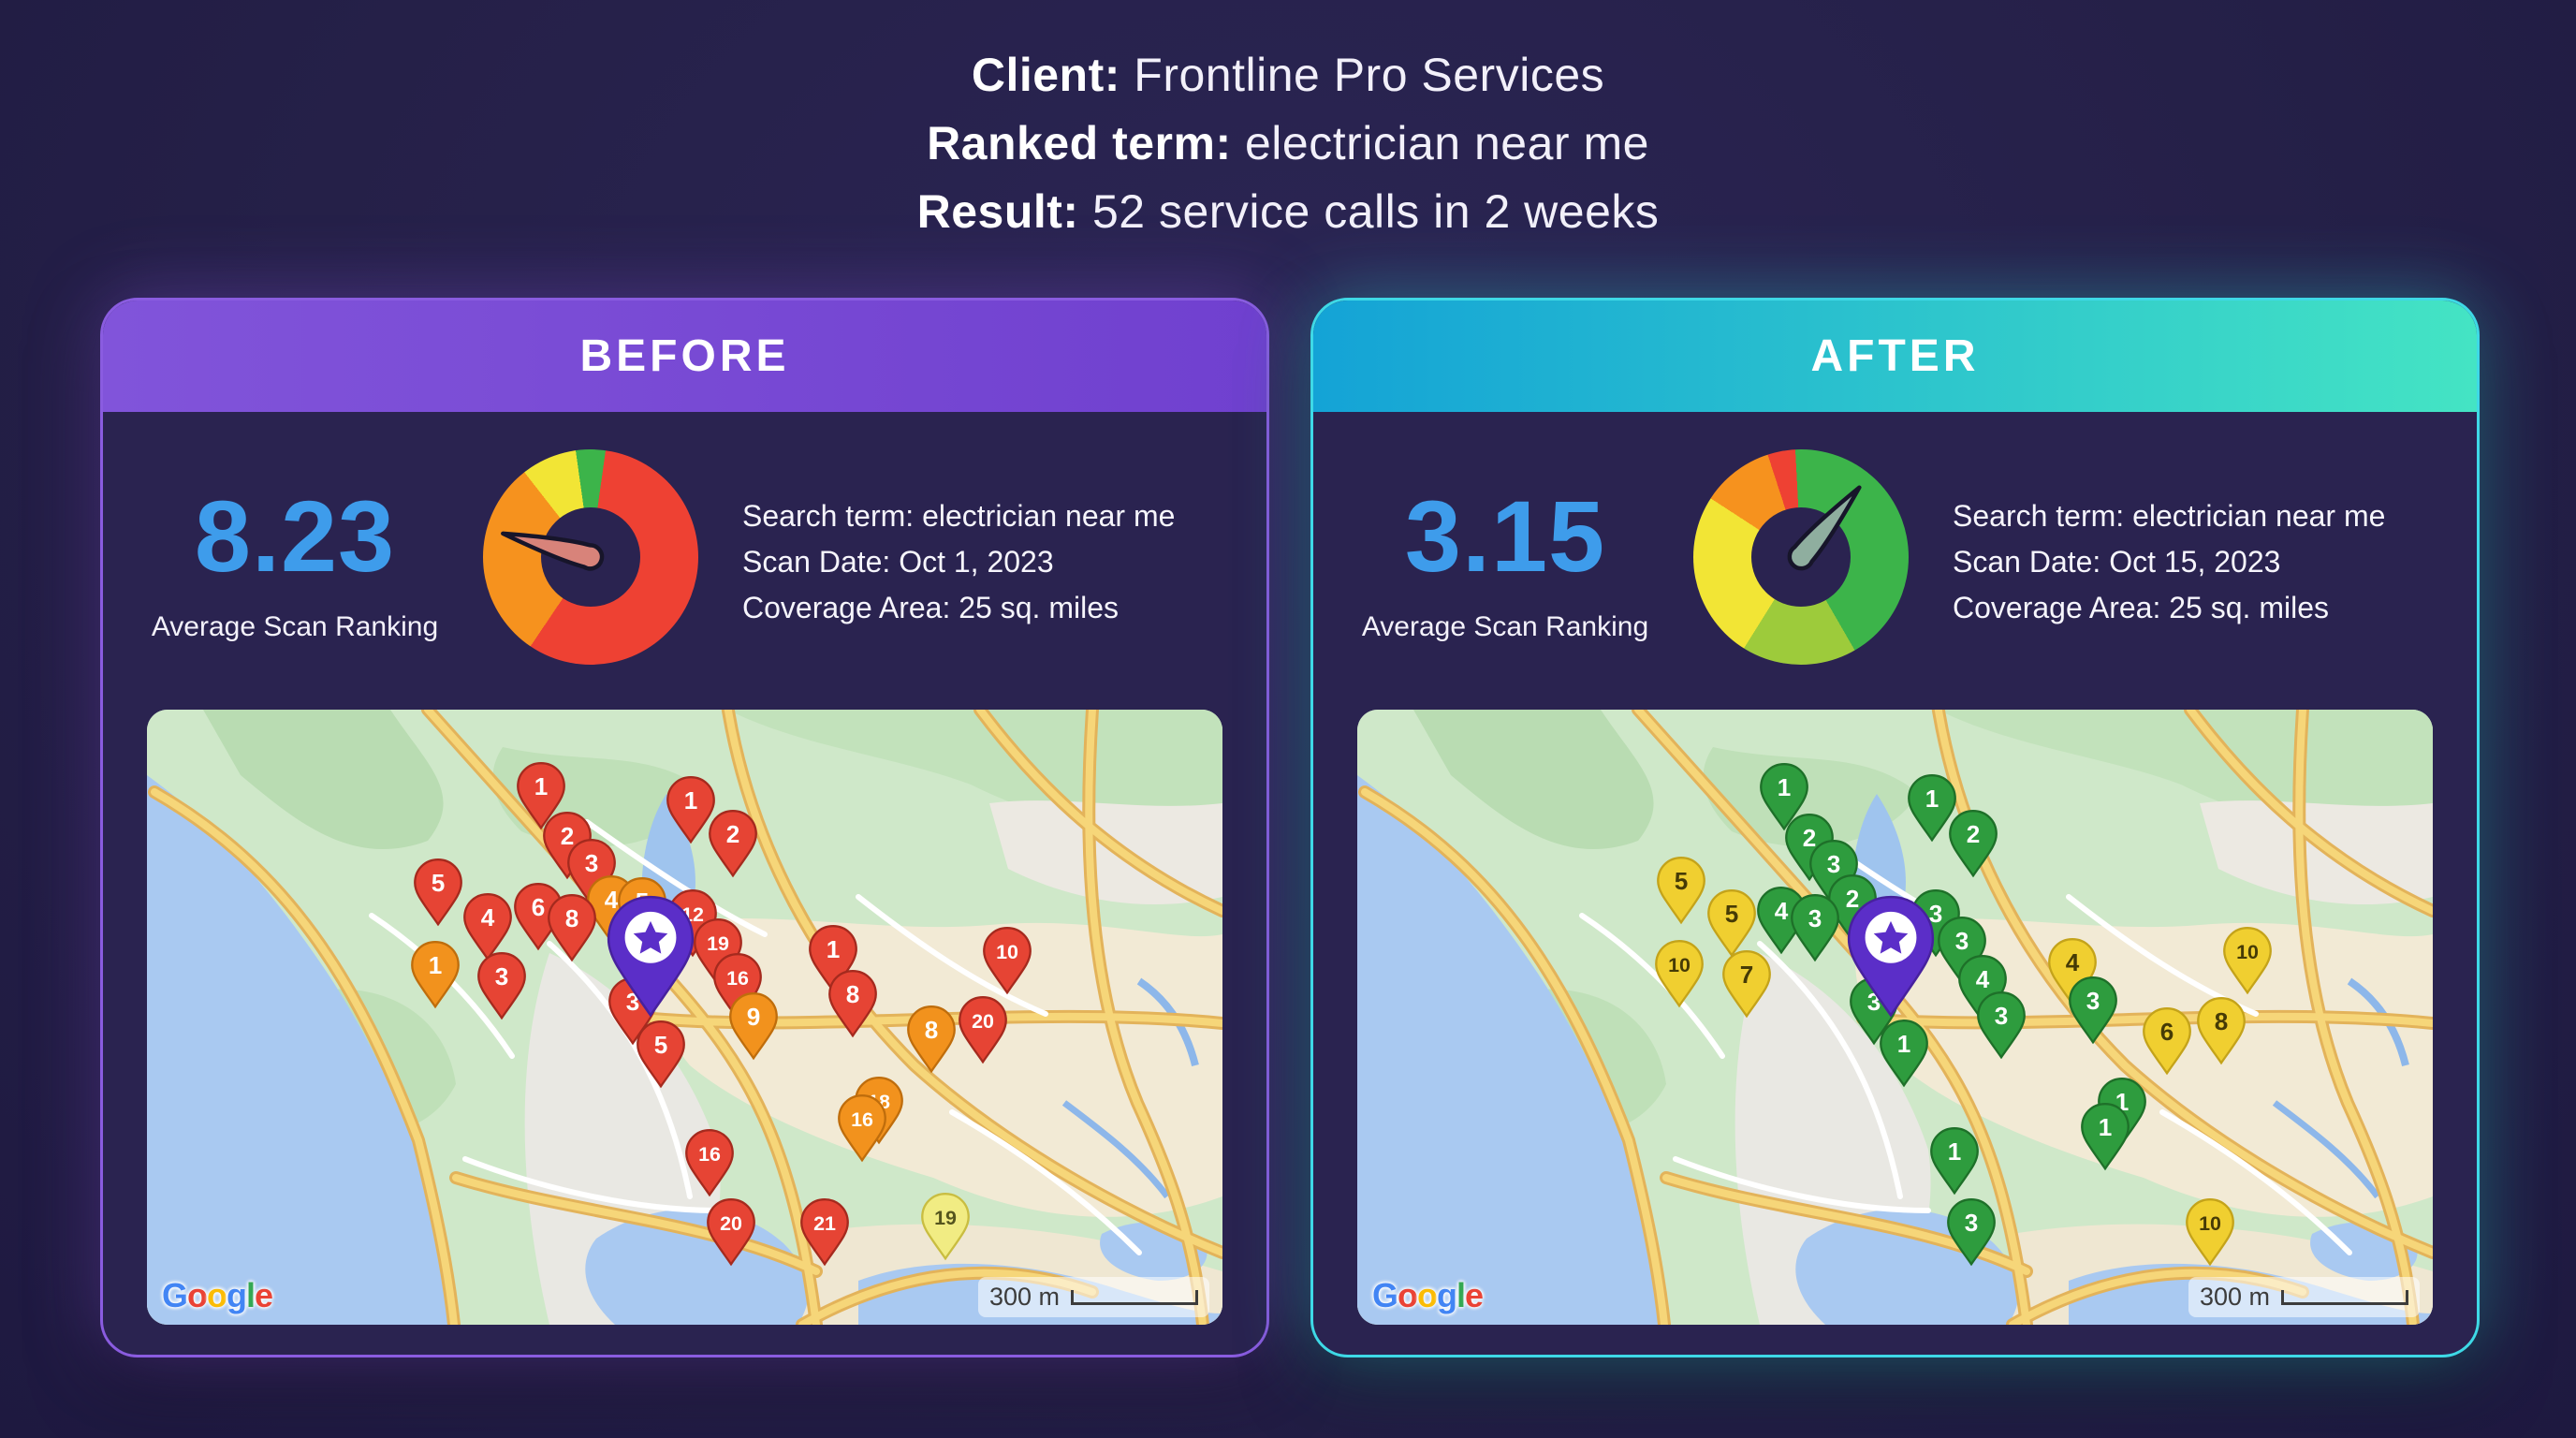  I want to click on after-panel-header: AFTER, so click(1895, 356).